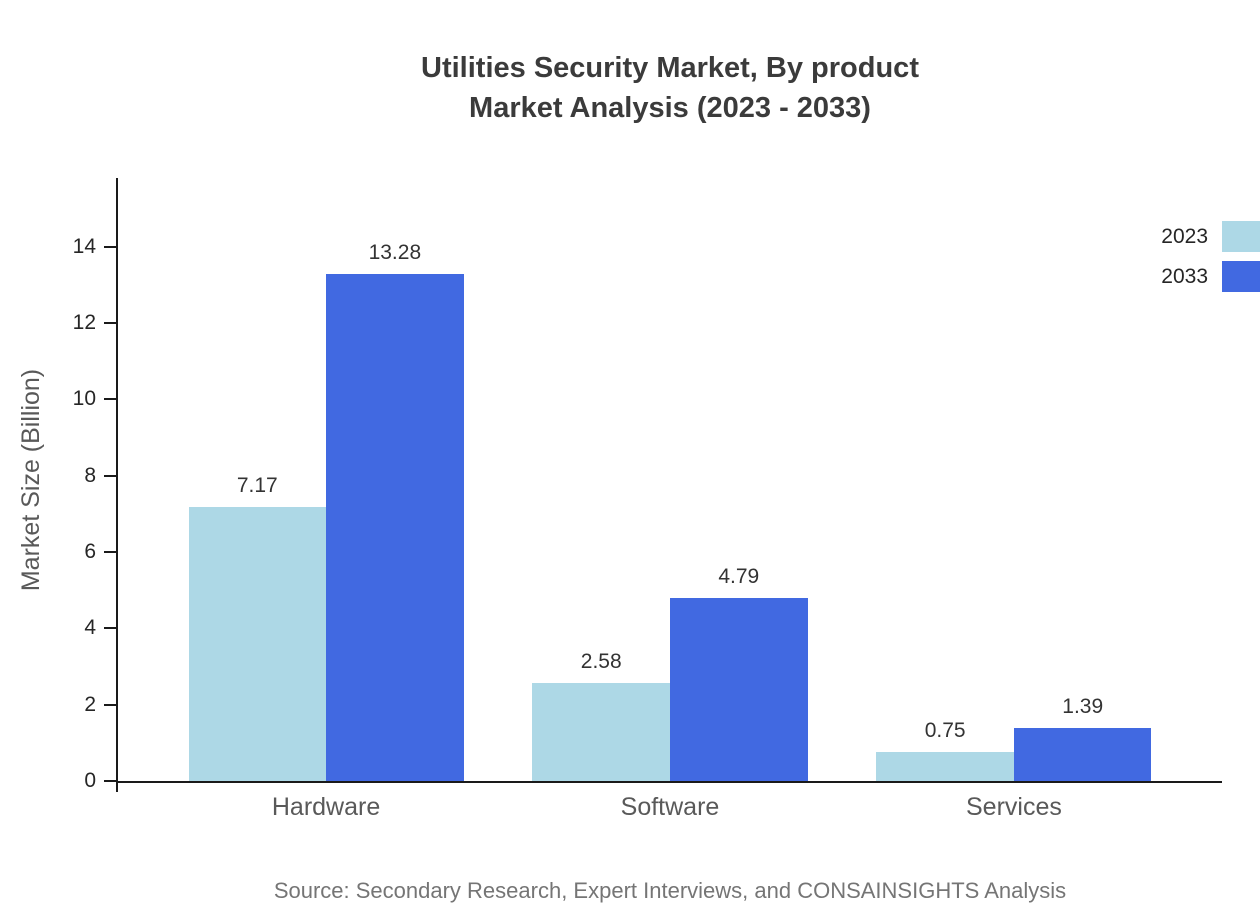  I want to click on origin-tick, so click(117, 787).